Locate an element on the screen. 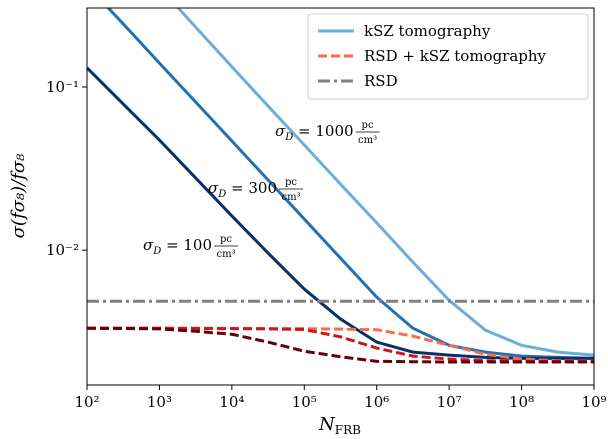  legend-box is located at coordinates (448, 56).